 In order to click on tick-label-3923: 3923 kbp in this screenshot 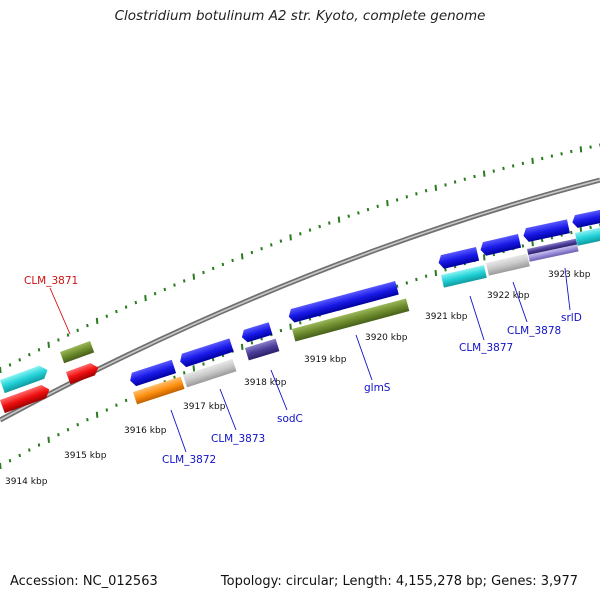, I will do `click(569, 275)`.